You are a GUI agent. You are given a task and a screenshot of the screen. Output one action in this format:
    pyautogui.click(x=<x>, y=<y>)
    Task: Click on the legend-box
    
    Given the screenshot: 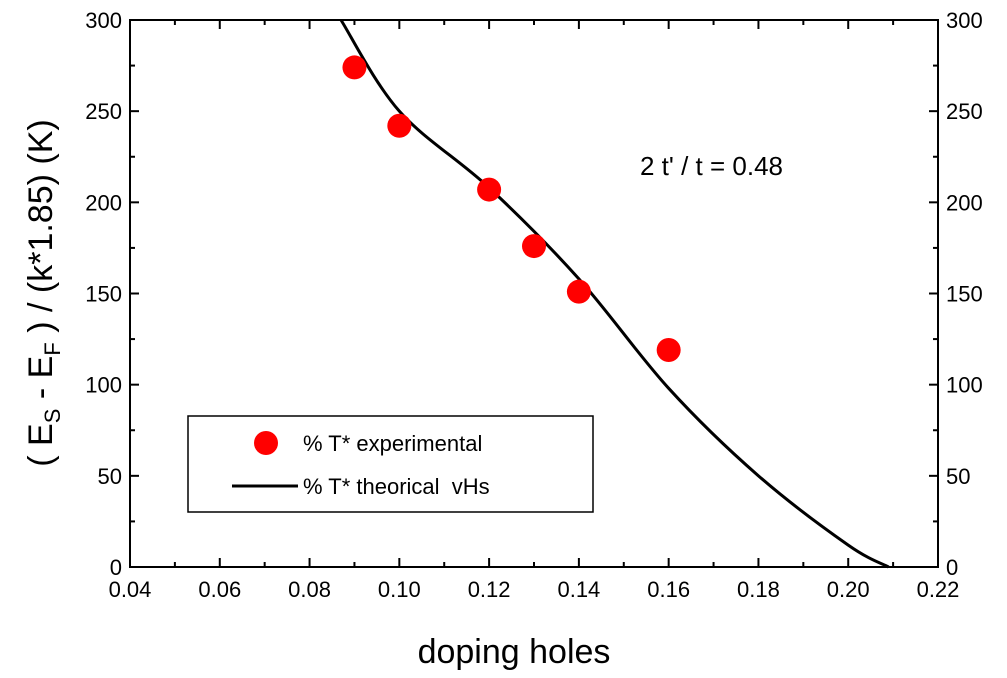 What is the action you would take?
    pyautogui.click(x=390, y=464)
    